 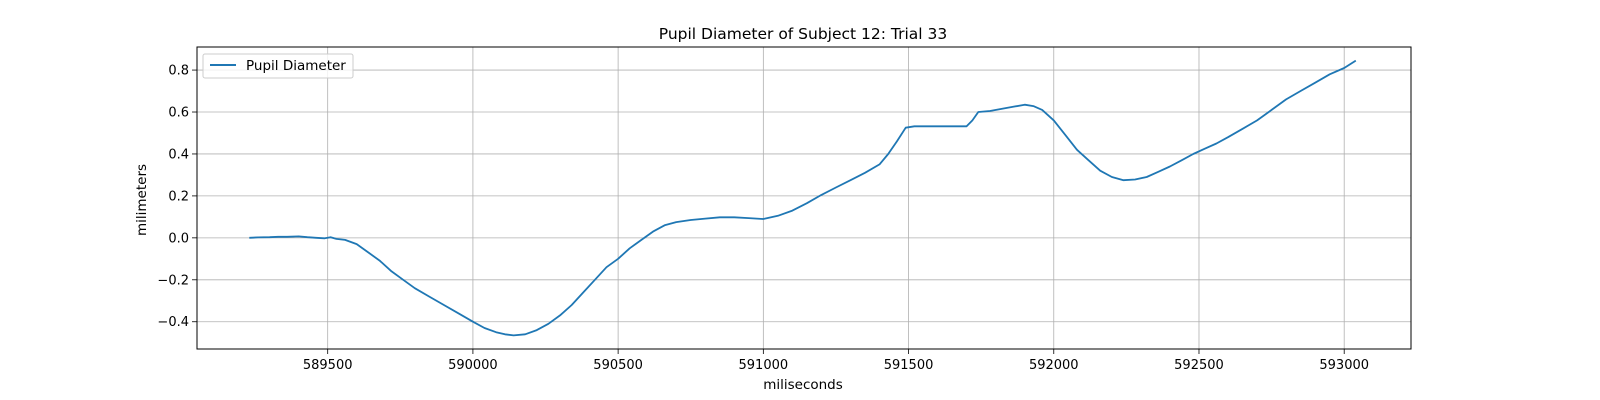 What do you see at coordinates (178, 154) in the screenshot?
I see `y-tick-label: 0.4` at bounding box center [178, 154].